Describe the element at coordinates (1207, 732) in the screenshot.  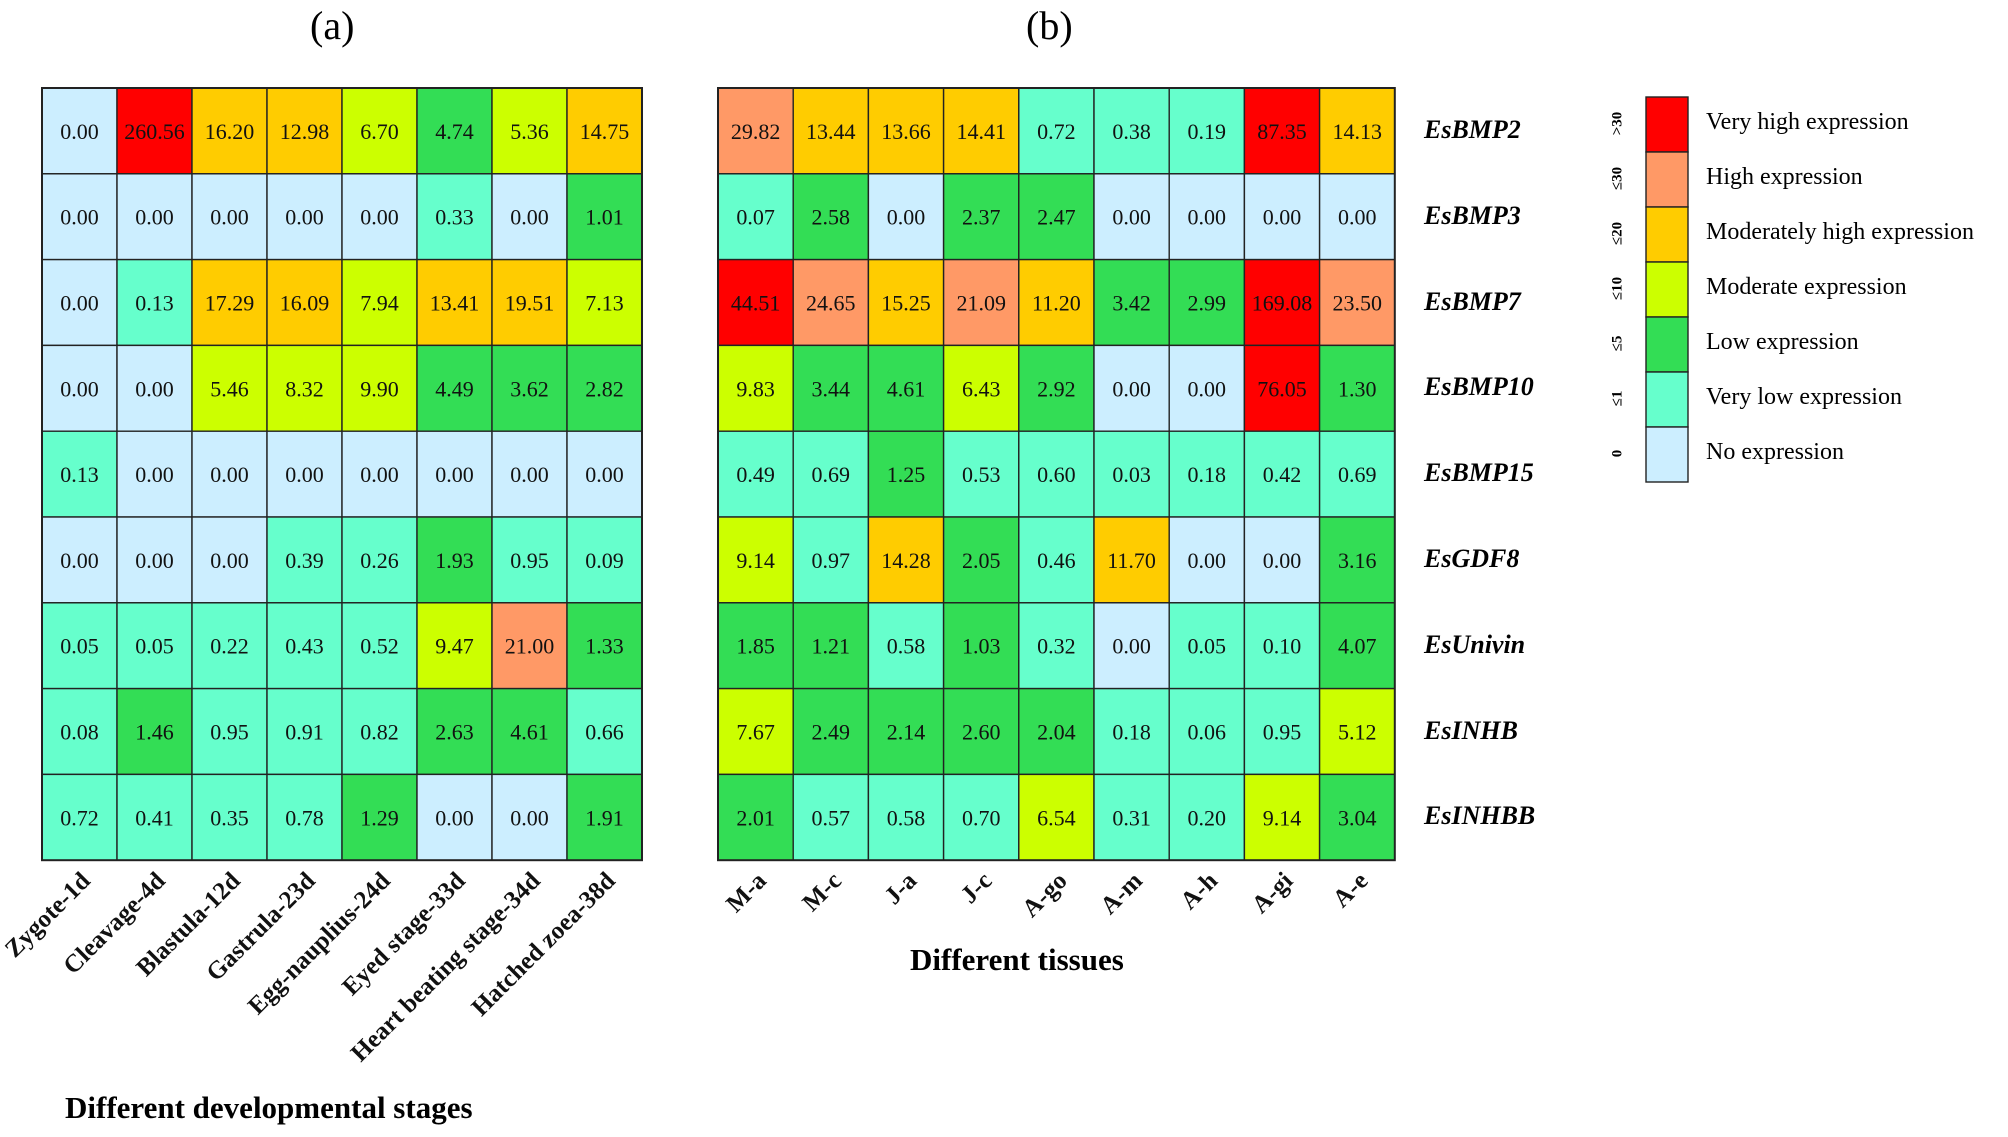
I see `heatmap-value-b-7-6: 0.06` at that location.